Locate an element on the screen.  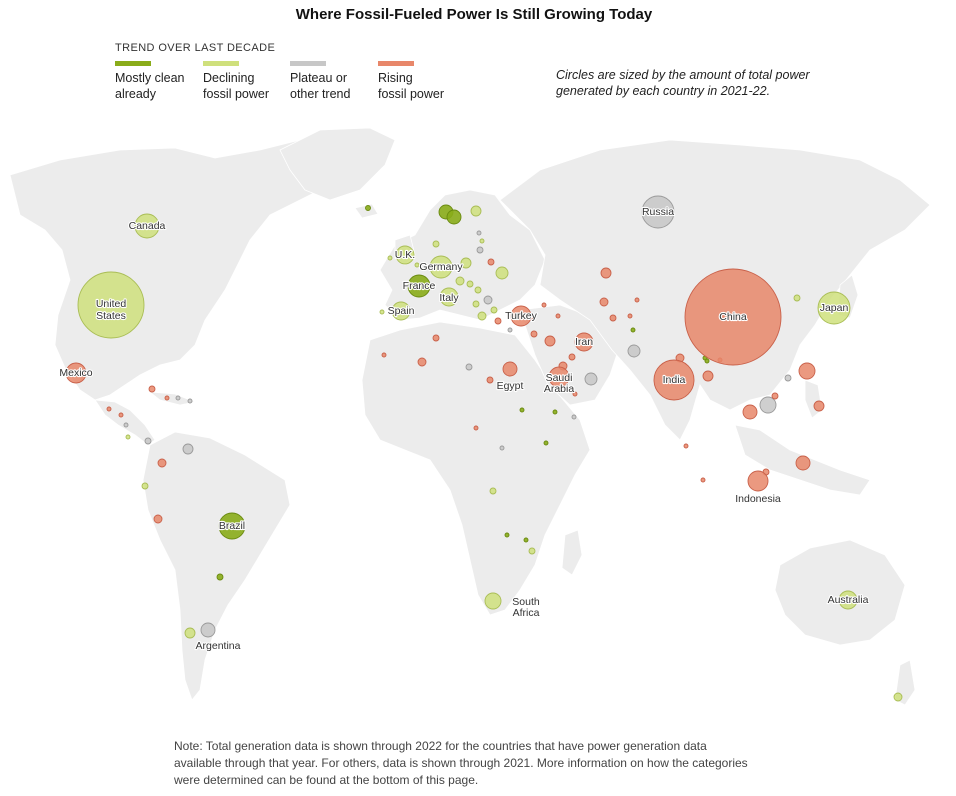
legend-label-clean-1: Mostly clean is located at coordinates (150, 78).